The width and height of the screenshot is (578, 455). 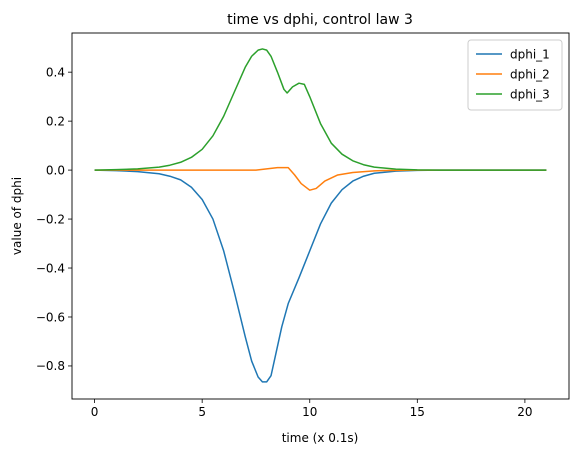 I want to click on y-tick-label: 0.0, so click(x=55, y=170).